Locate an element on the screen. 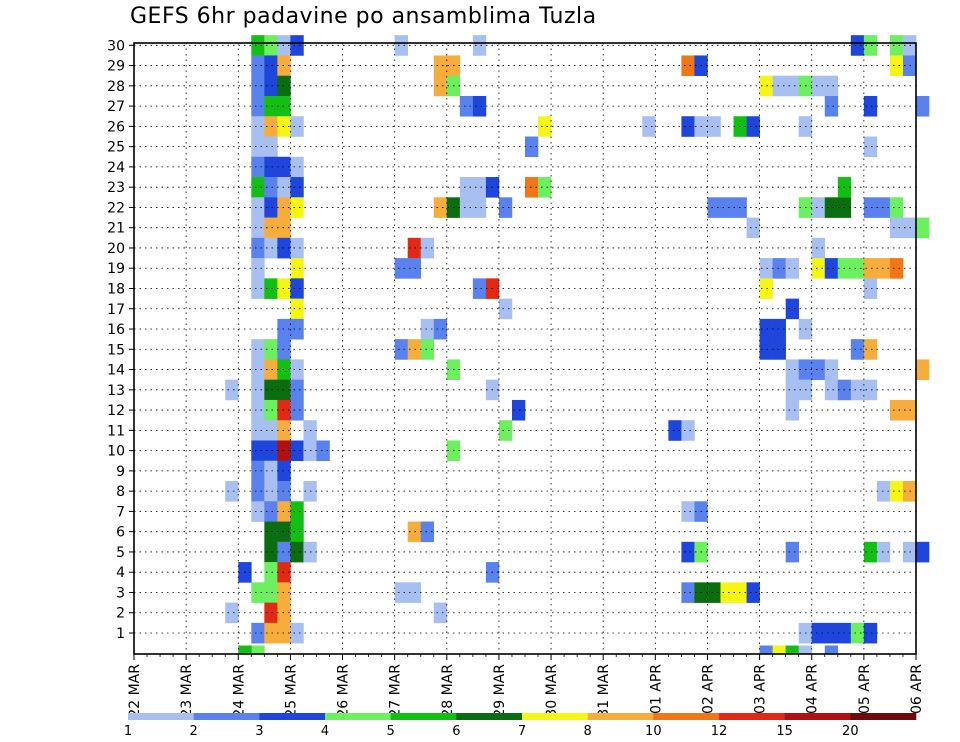 The height and width of the screenshot is (742, 960). x-tick-label: 24 MAR is located at coordinates (239, 691).